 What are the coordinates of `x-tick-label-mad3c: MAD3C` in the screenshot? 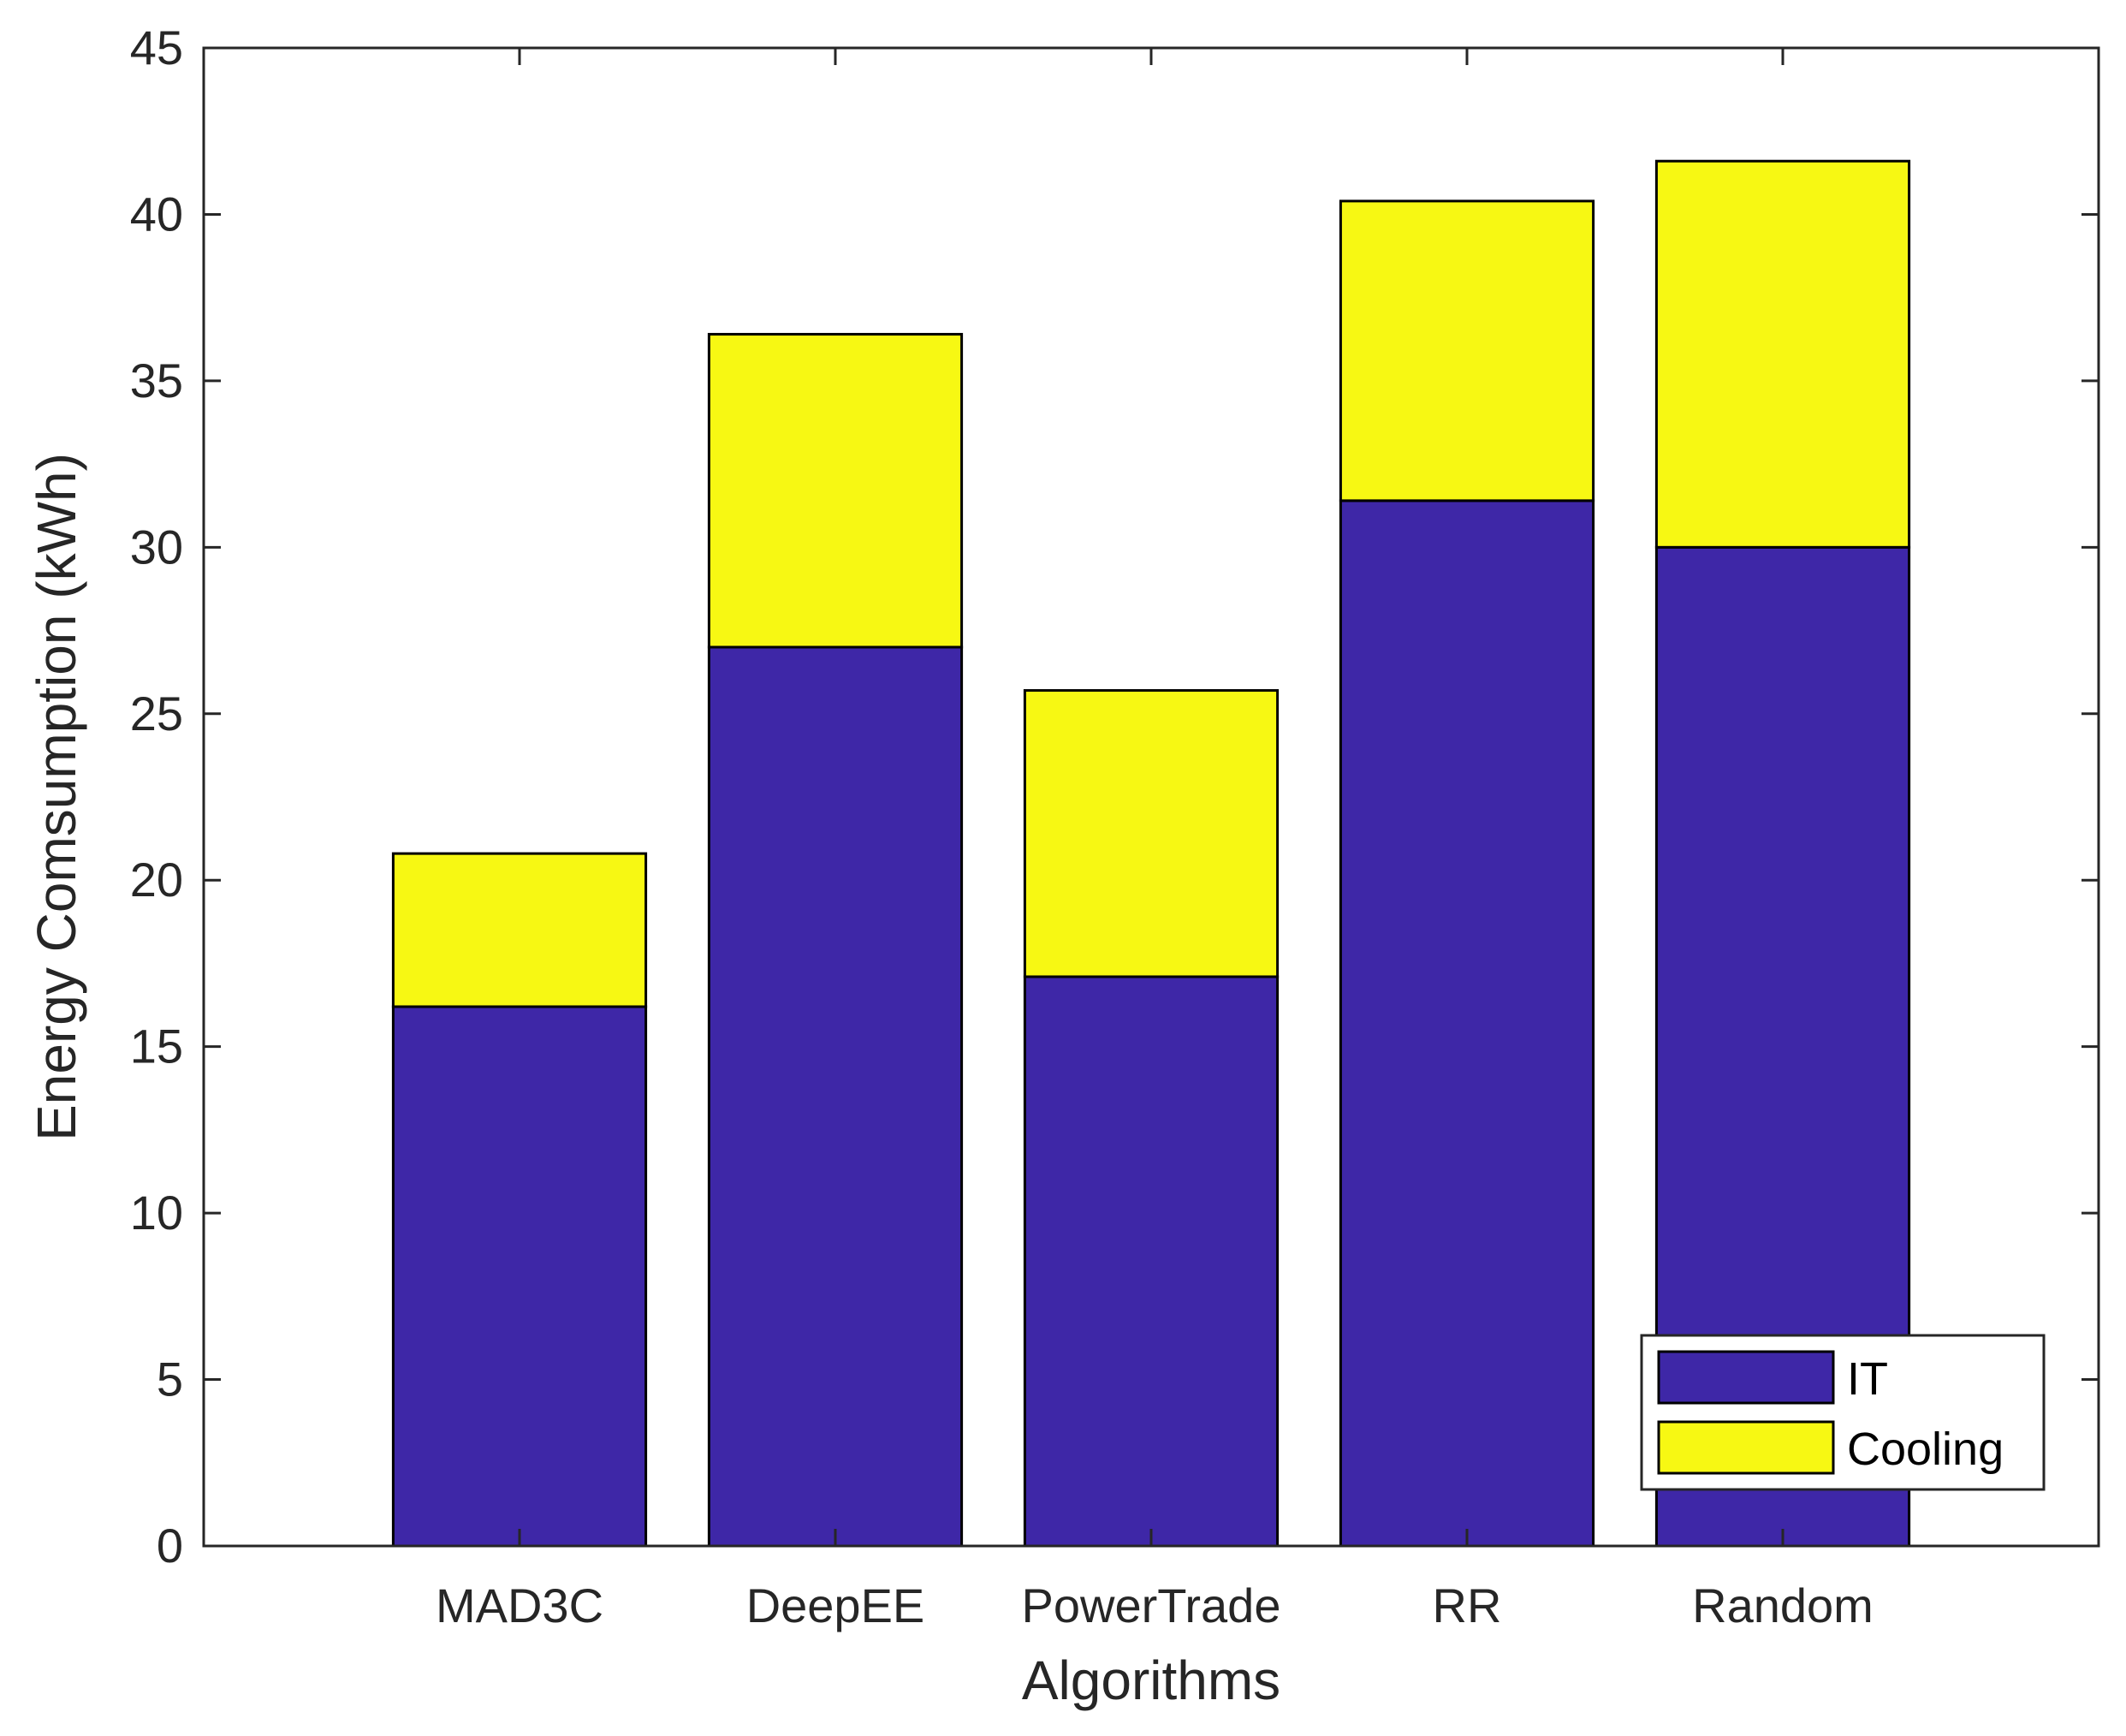 It's located at (520, 1605).